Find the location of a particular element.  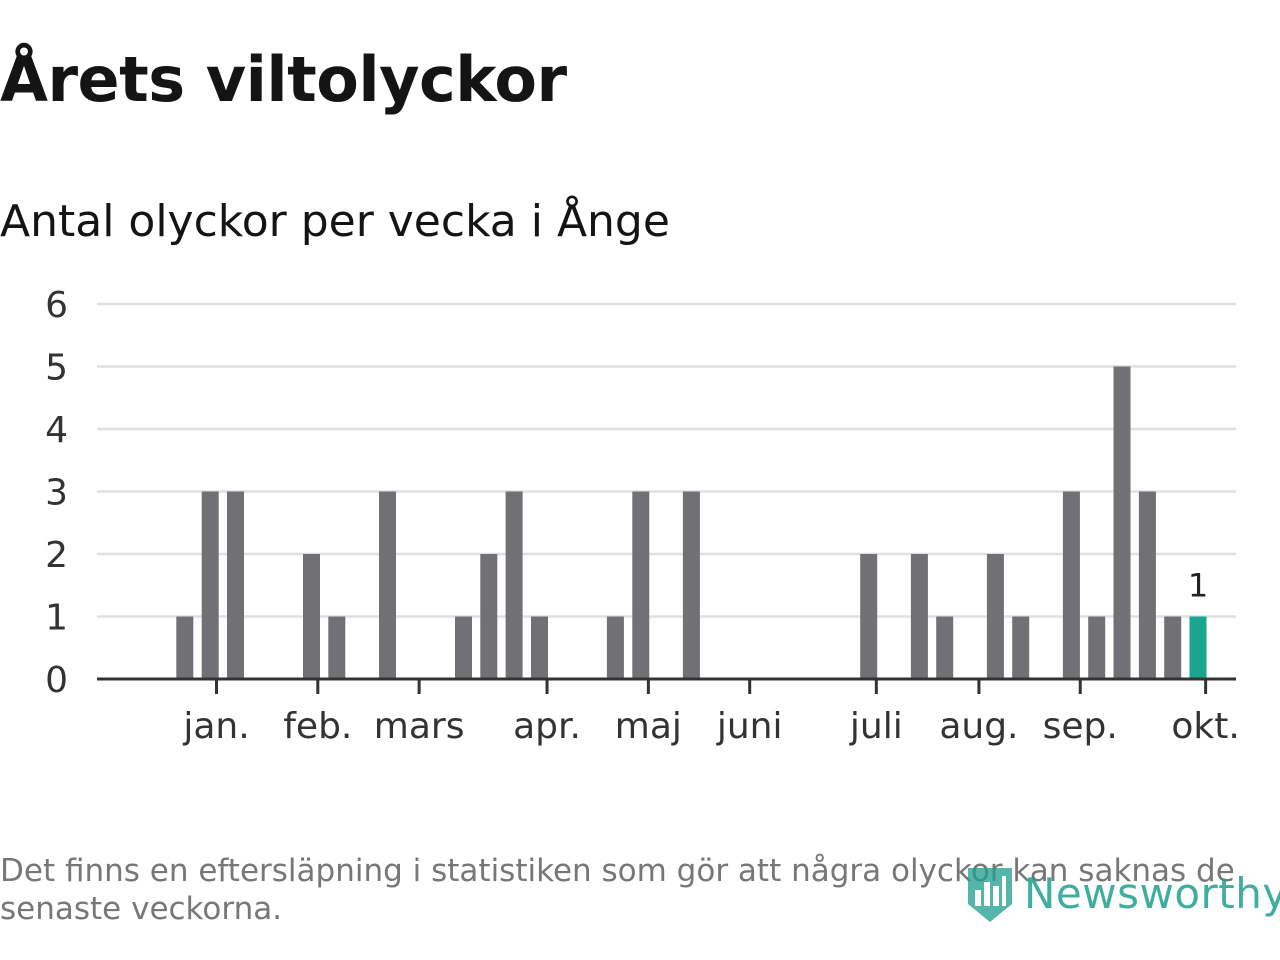

x-tick-label: juli is located at coordinates (876, 726).